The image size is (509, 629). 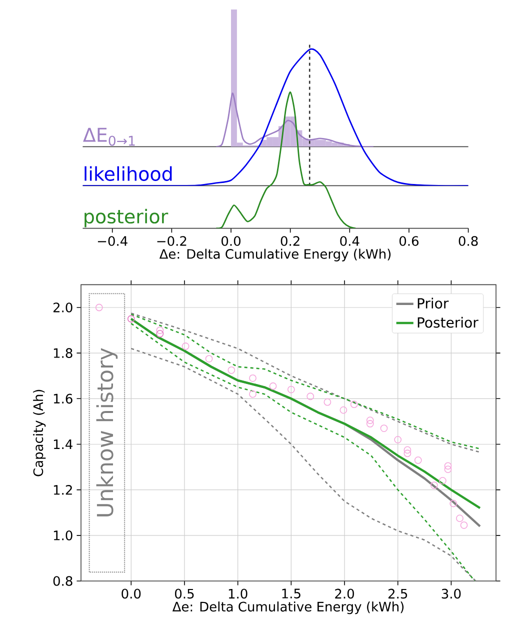 What do you see at coordinates (468, 241) in the screenshot?
I see `x-tick-label: 0.8` at bounding box center [468, 241].